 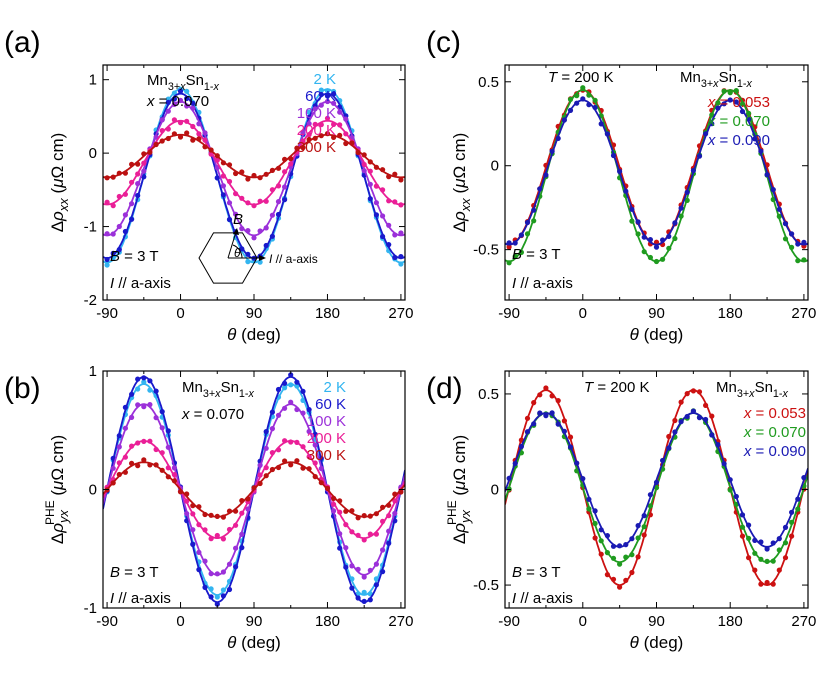 I want to click on inset-field-label: B, so click(x=238, y=219).